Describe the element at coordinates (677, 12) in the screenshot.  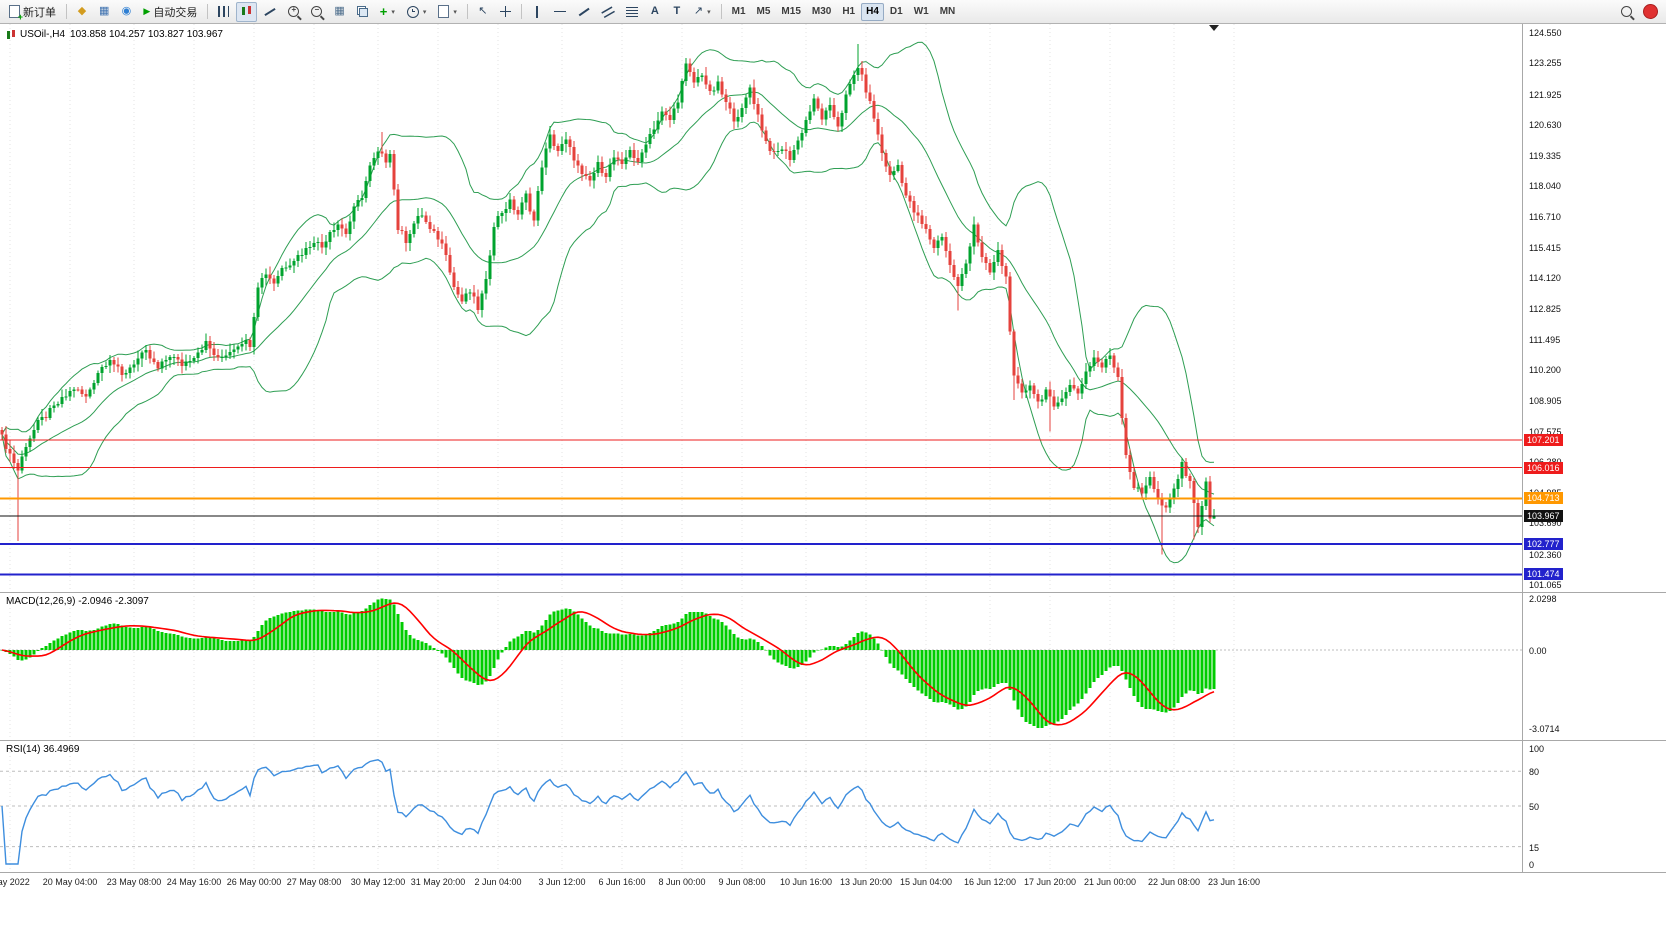
I see `label-tool-button: T` at that location.